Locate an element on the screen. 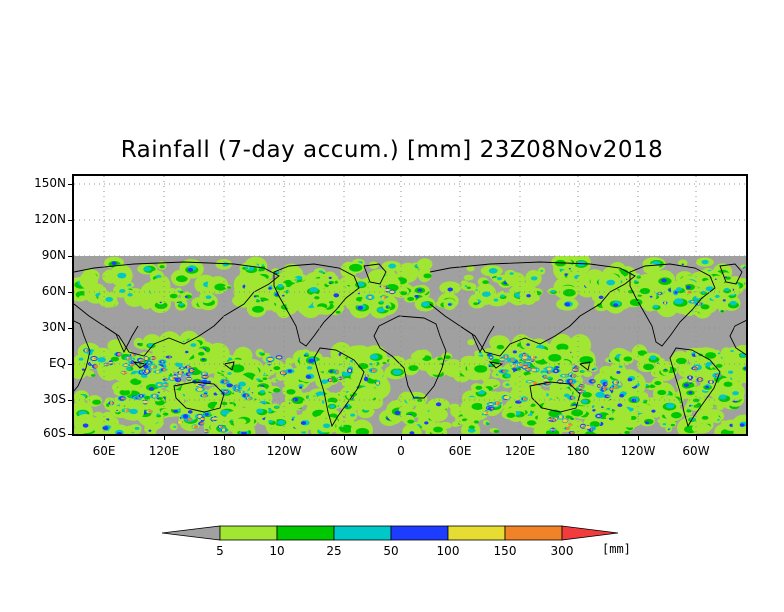 The width and height of the screenshot is (784, 612). colorbar-tick-label: 300 is located at coordinates (562, 551).